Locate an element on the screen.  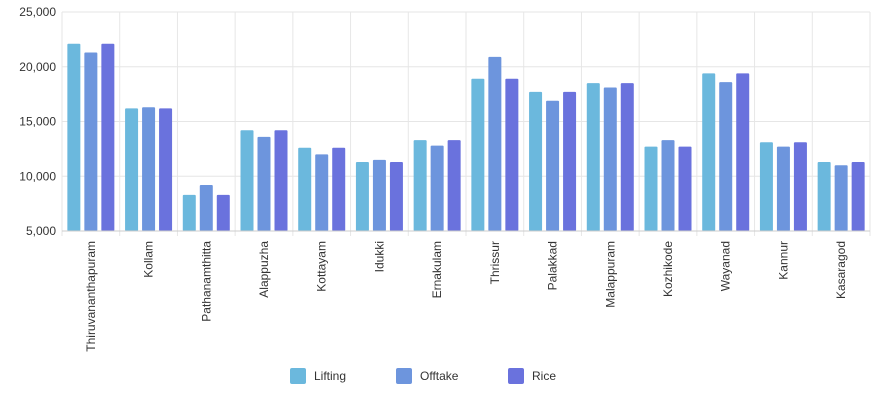
legend-label-offtake: Offtake is located at coordinates (439, 376).